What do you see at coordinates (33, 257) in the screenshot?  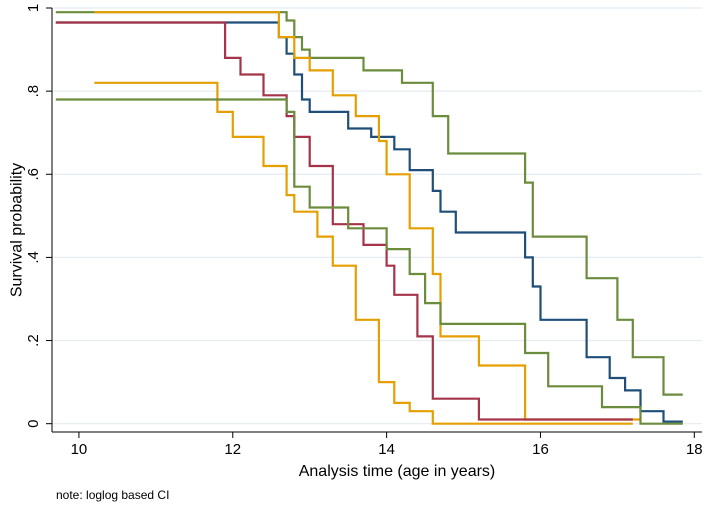 I see `y-tick-label-2: .4` at bounding box center [33, 257].